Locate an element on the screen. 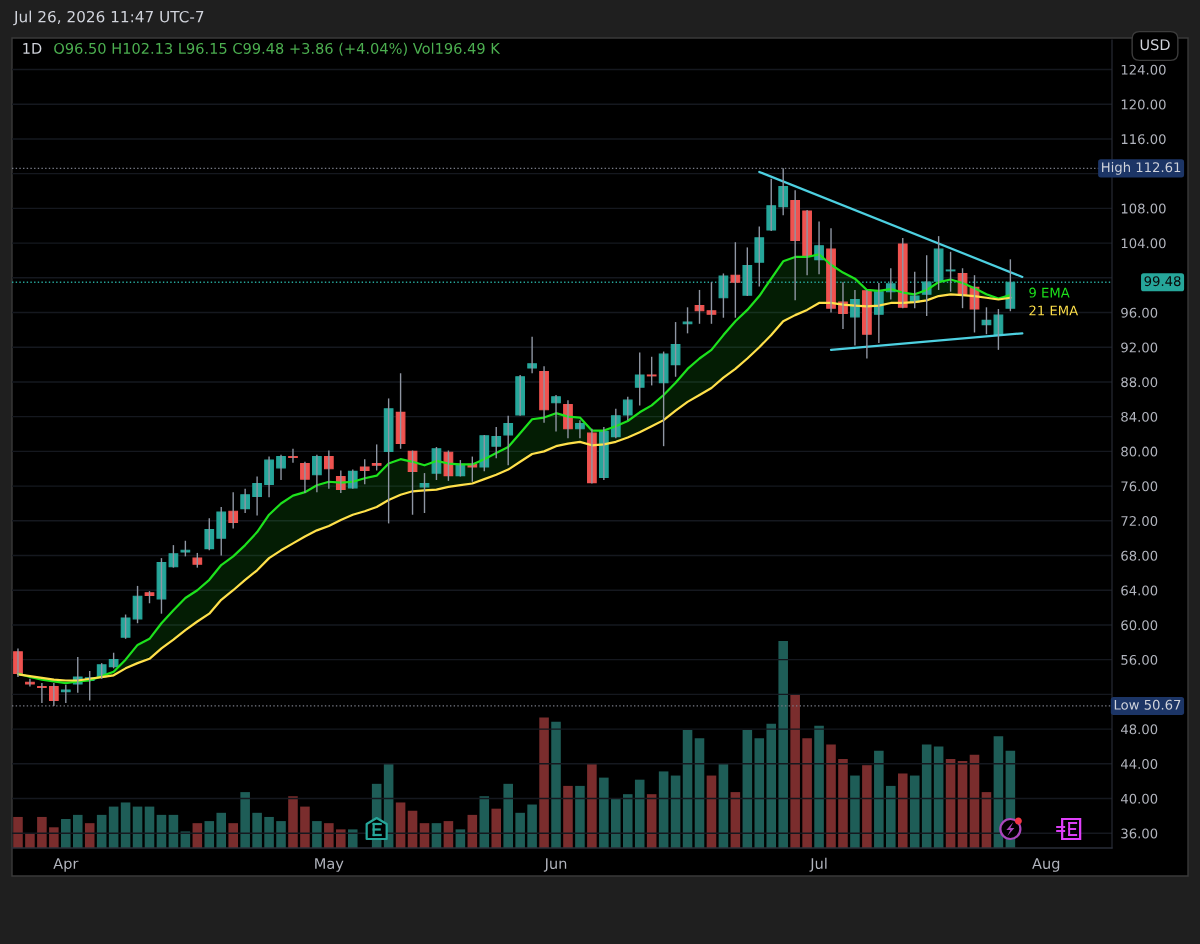 This screenshot has height=944, width=1200. y-tick-label: 60.00 is located at coordinates (1139, 625).